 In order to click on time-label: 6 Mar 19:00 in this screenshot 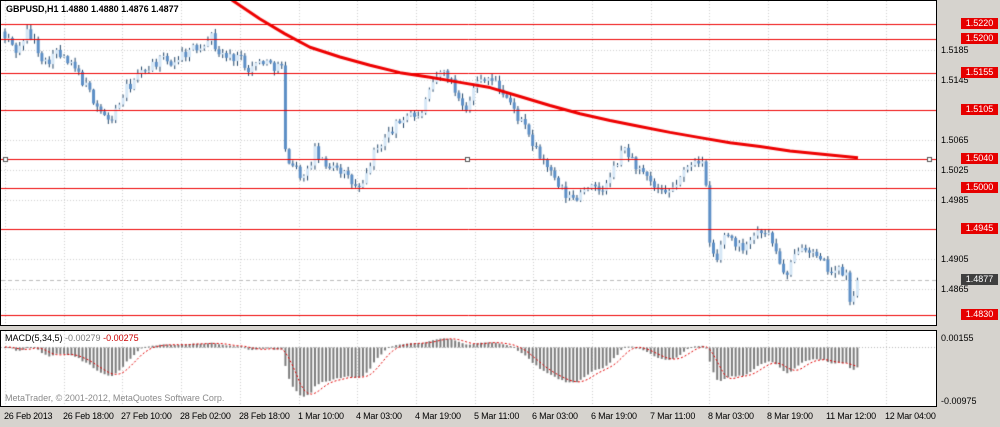, I will do `click(614, 416)`.